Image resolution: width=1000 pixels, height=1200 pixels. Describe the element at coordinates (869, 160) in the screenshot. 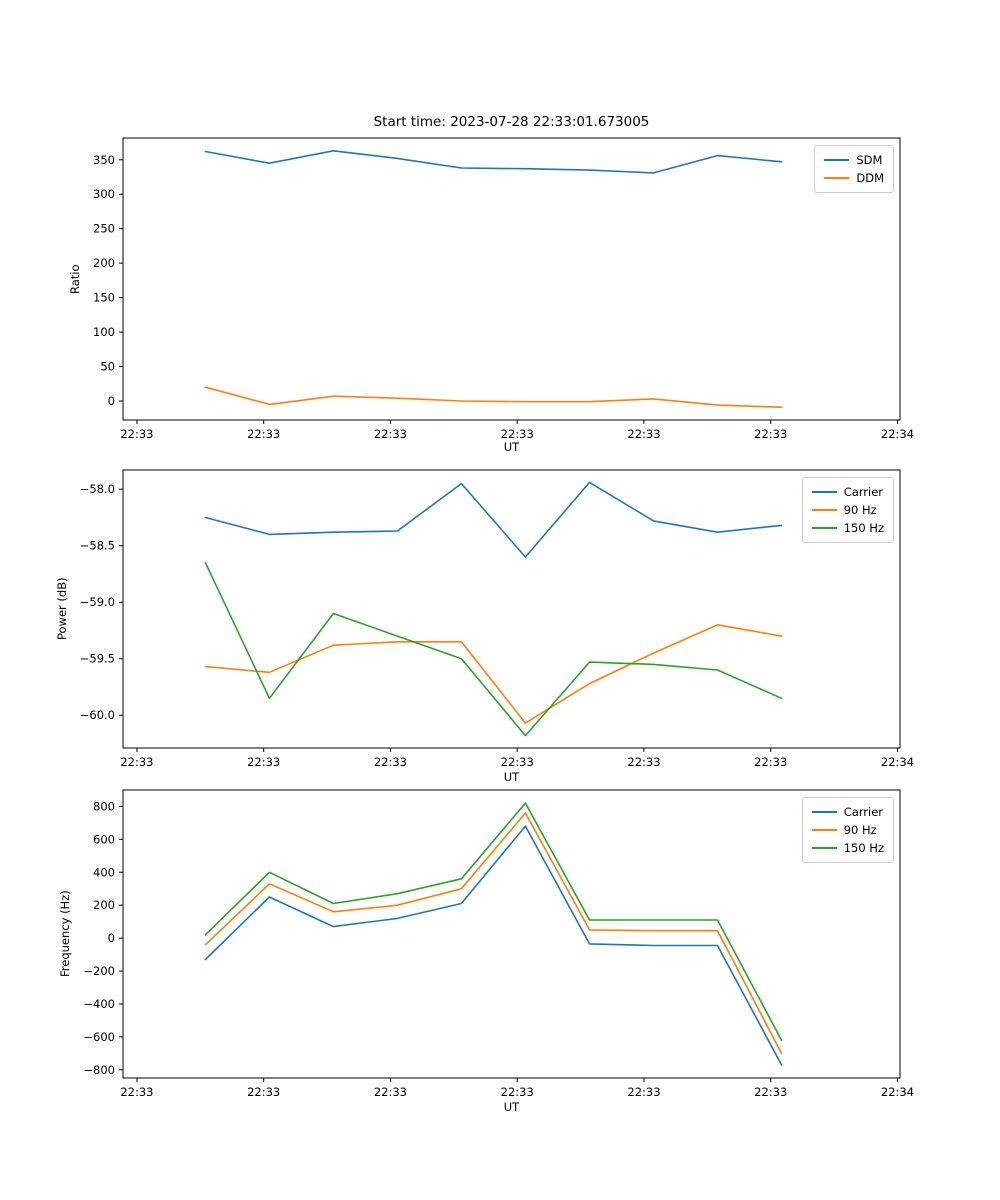

I see `legend-label-sdm: SDM` at that location.